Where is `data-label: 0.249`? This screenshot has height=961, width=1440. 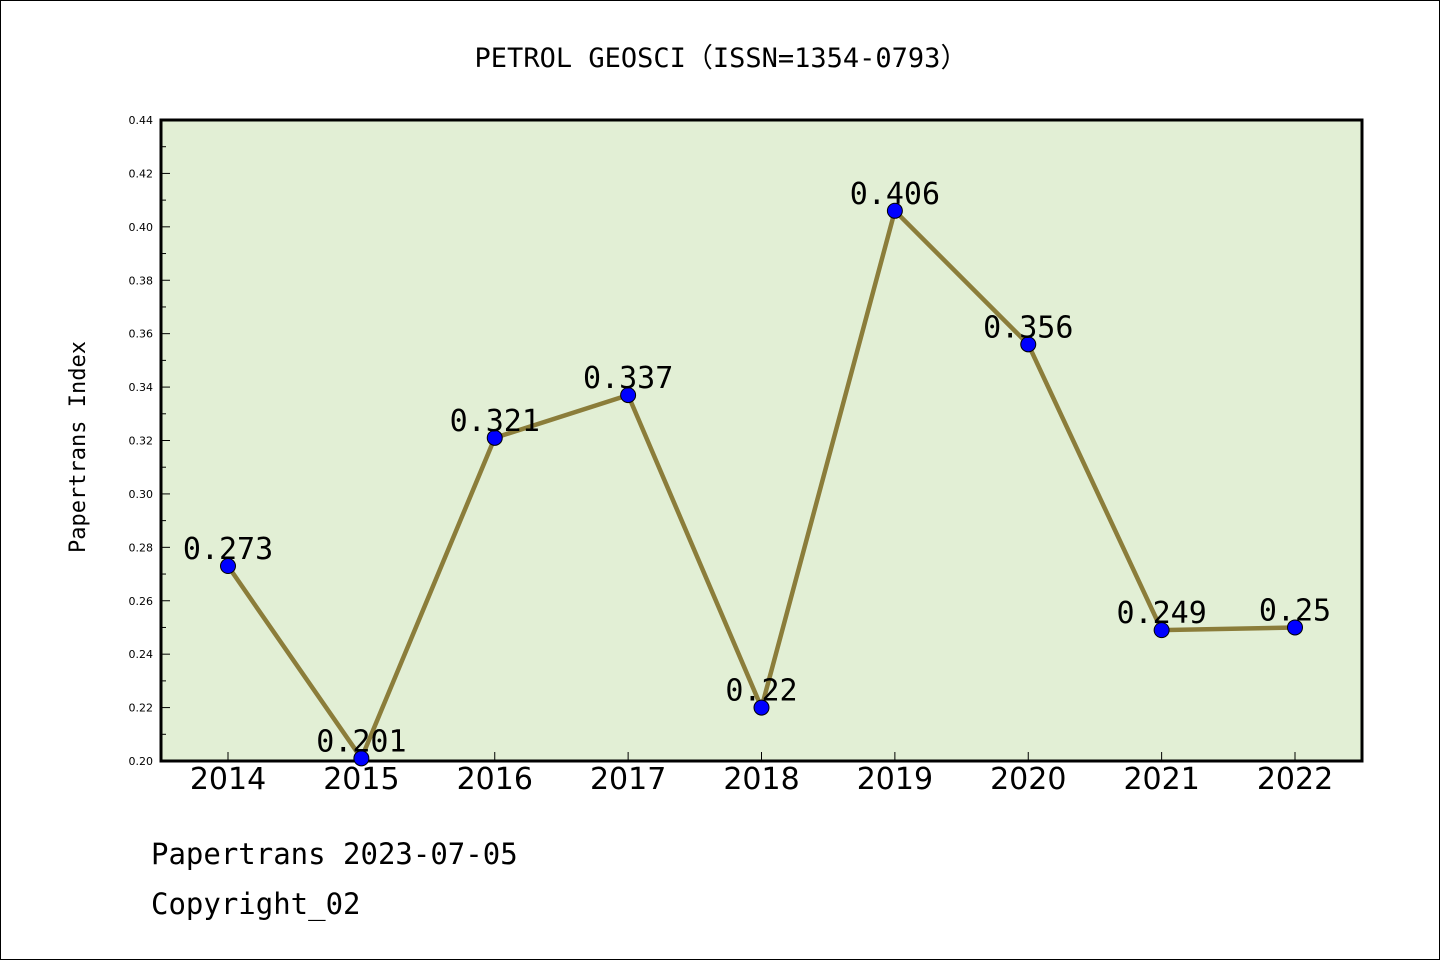
data-label: 0.249 is located at coordinates (1161, 613).